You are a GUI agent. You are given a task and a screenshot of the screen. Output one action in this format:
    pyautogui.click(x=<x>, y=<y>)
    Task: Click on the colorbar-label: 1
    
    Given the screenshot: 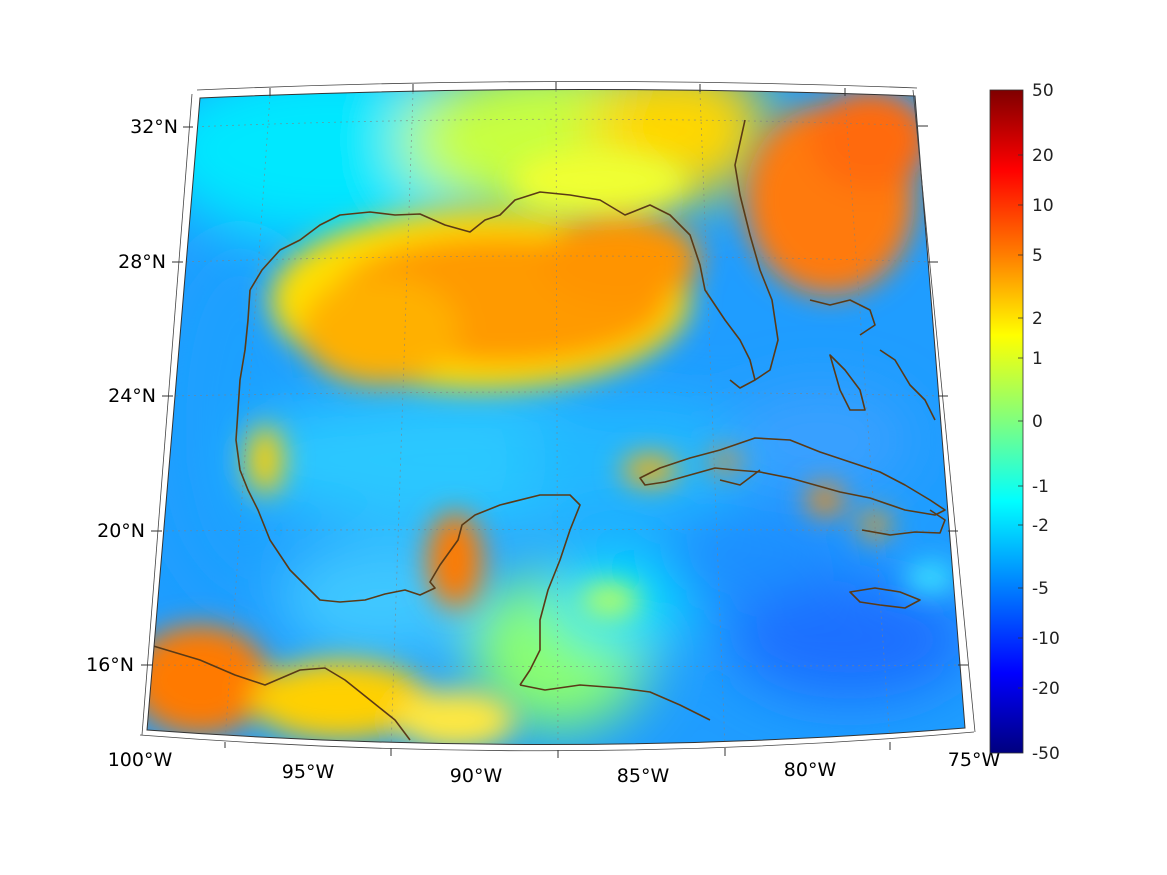 What is the action you would take?
    pyautogui.click(x=1037, y=359)
    